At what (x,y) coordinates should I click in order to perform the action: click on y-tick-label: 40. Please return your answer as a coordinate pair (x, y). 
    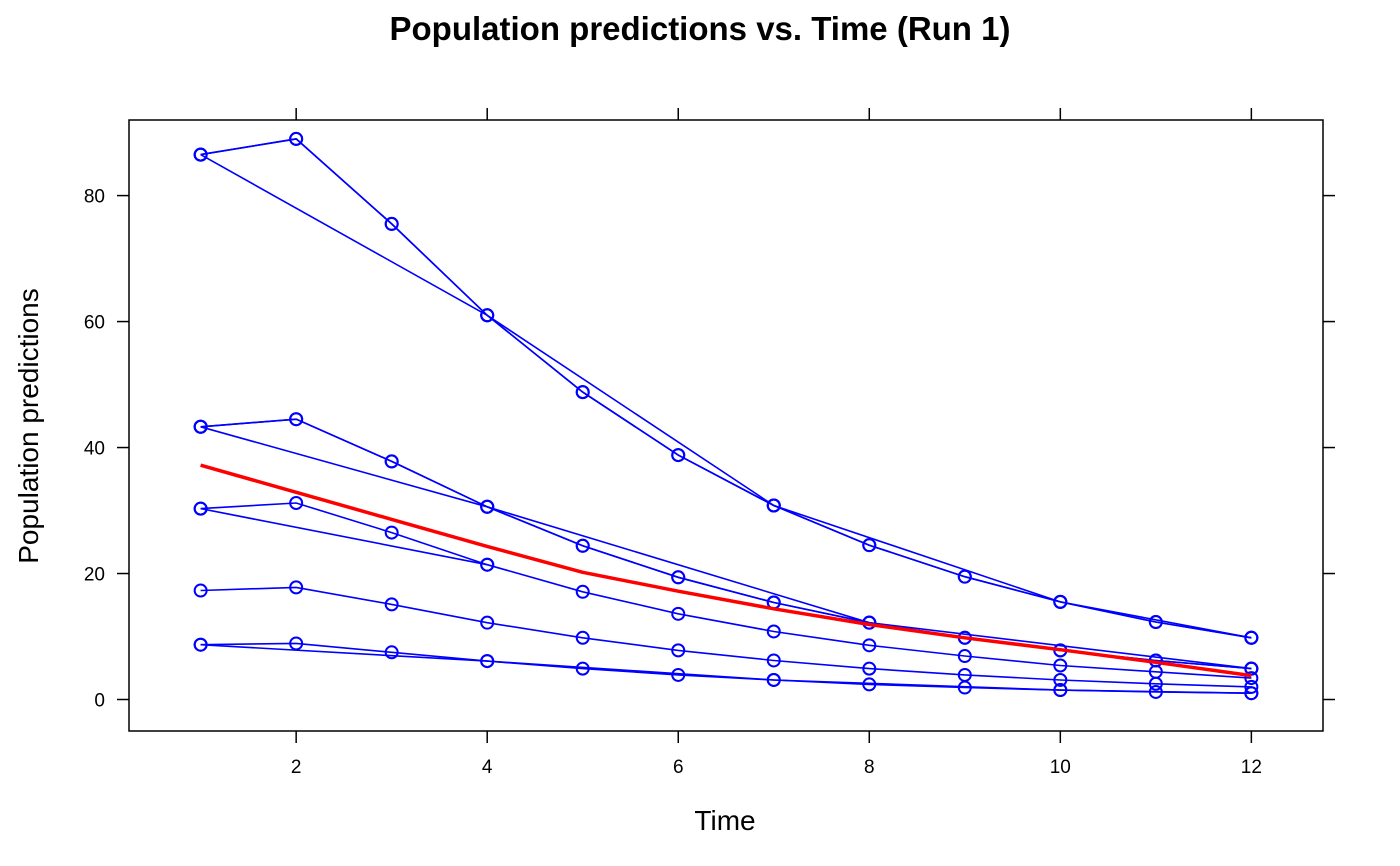
    Looking at the image, I should click on (94, 449).